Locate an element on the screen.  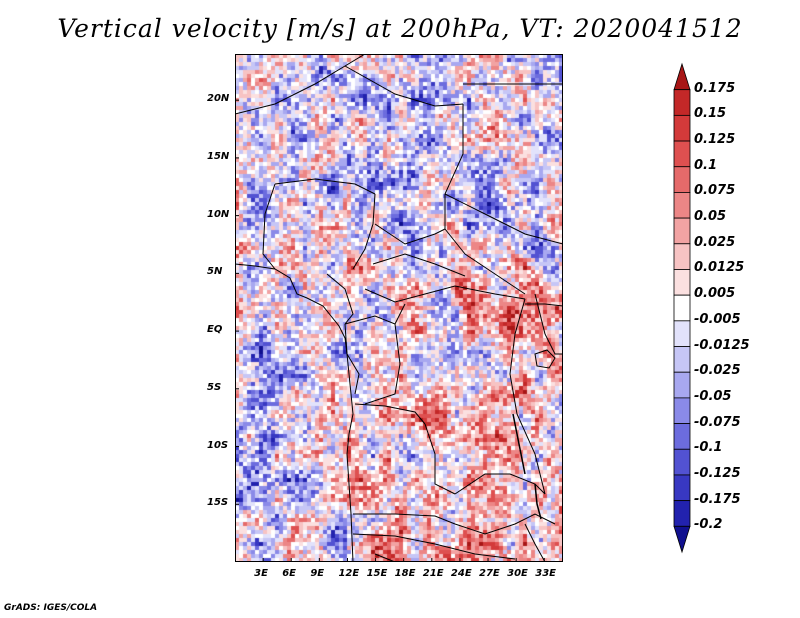
colorbar-label: 0.125 is located at coordinates (715, 140).